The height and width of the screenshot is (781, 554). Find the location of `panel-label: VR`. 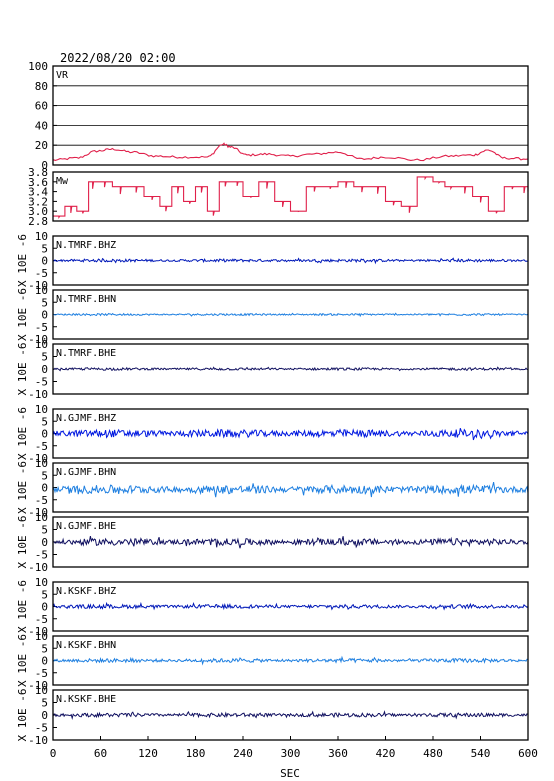

panel-label: VR is located at coordinates (62, 75).